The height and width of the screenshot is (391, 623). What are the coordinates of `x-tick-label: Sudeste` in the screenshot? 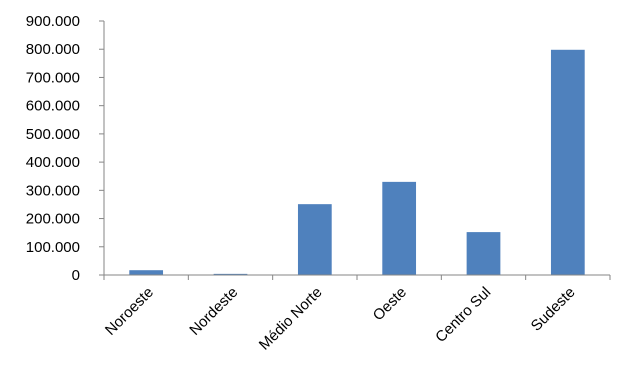 It's located at (553, 309).